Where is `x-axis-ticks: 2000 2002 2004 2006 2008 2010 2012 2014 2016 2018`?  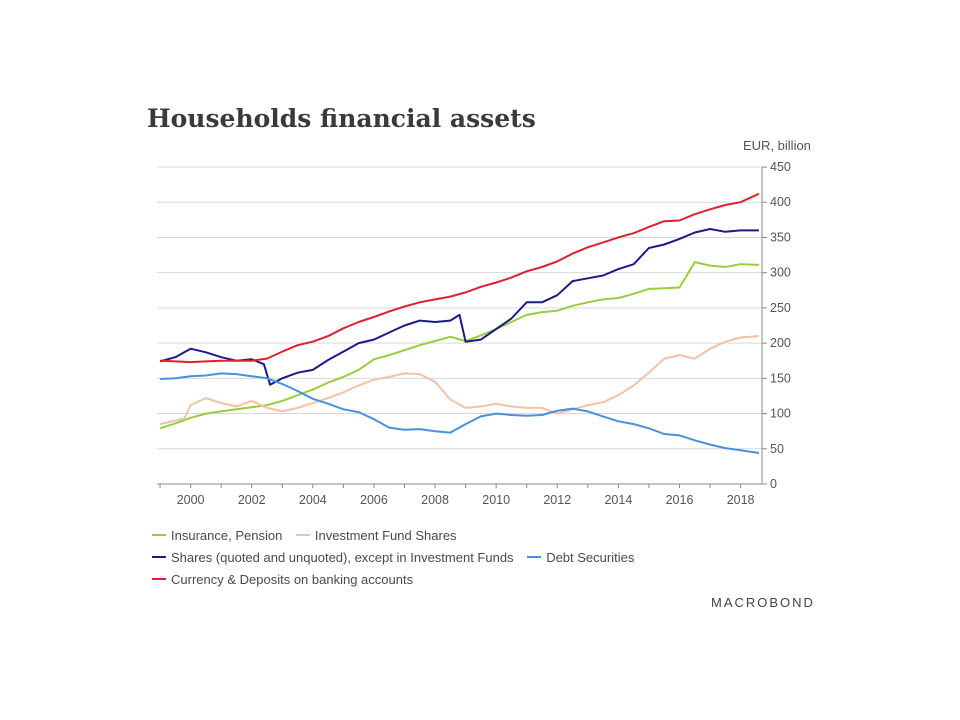 x-axis-ticks: 2000 2002 2004 2006 2008 2010 2012 2014 2016 2018 is located at coordinates (457, 495).